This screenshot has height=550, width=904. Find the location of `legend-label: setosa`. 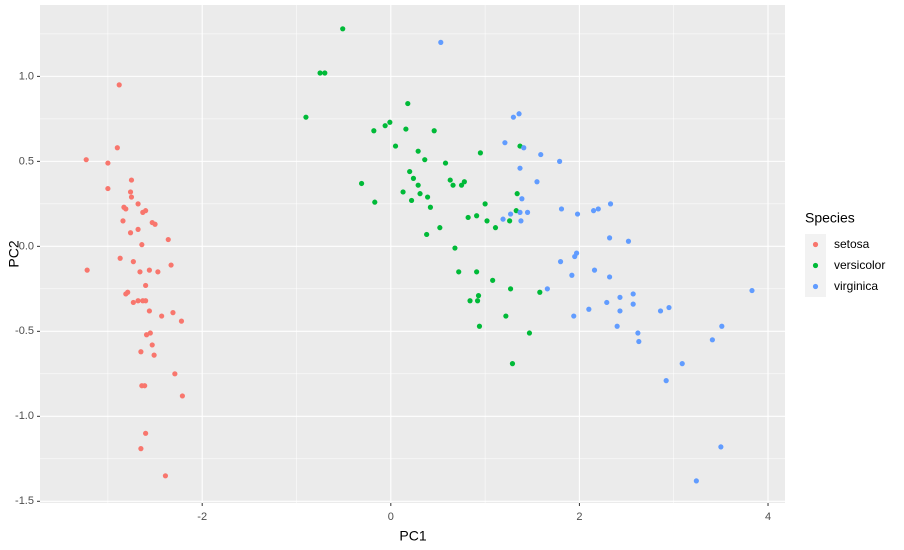

legend-label: setosa is located at coordinates (852, 244).